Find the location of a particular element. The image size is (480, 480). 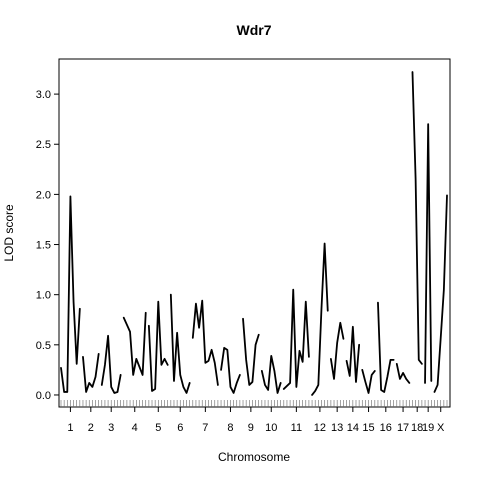

y-tick-label: 1.0 is located at coordinates (43, 296).